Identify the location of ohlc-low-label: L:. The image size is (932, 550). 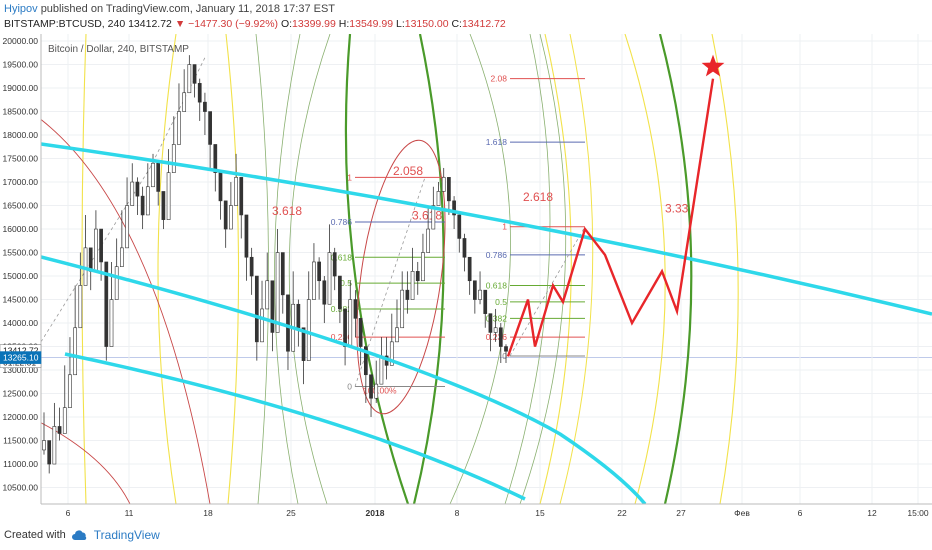
(400, 24).